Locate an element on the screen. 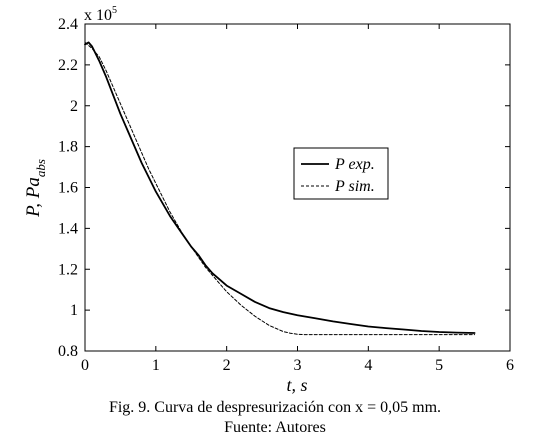 The width and height of the screenshot is (550, 442). legend-box is located at coordinates (341, 173).